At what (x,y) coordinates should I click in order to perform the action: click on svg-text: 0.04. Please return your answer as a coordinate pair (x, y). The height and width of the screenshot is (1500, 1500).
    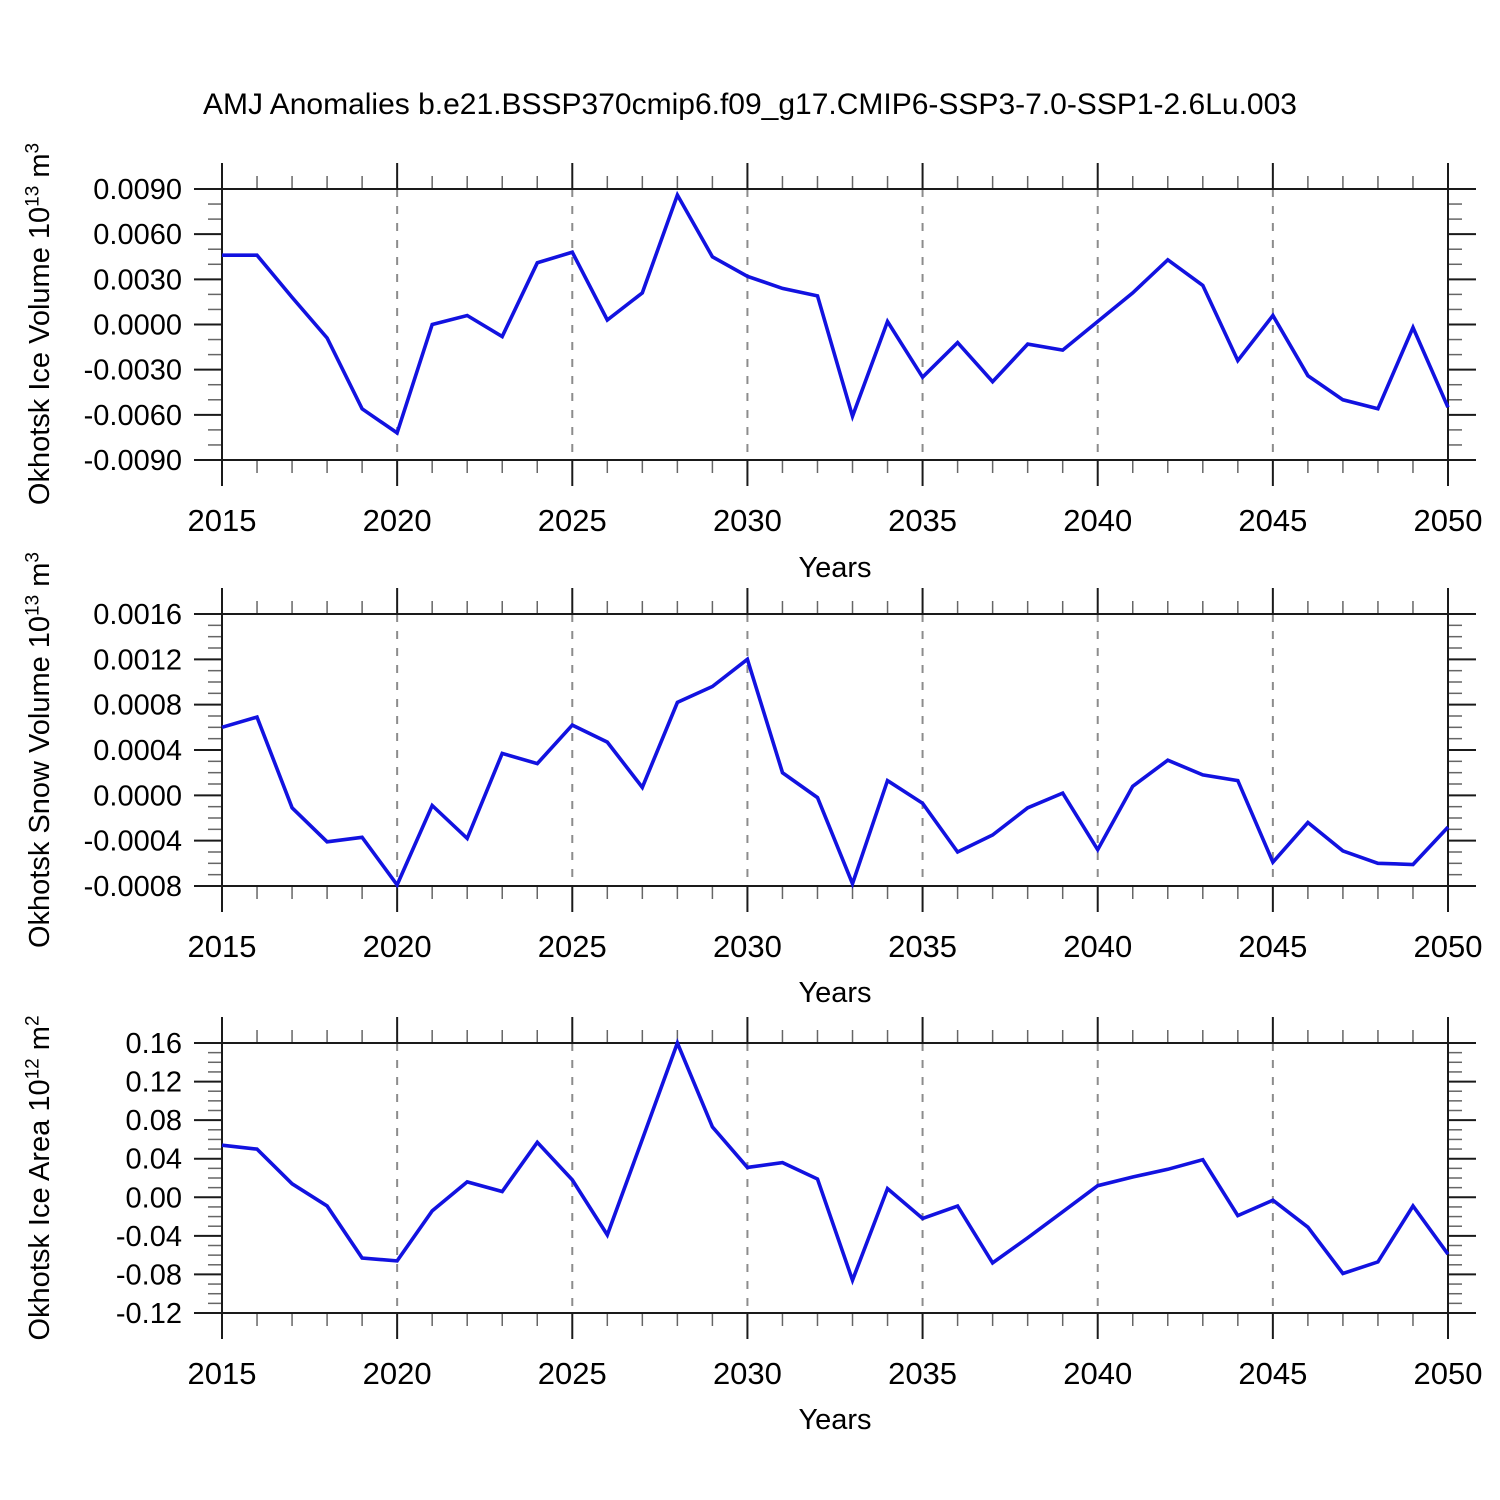
    Looking at the image, I should click on (154, 1160).